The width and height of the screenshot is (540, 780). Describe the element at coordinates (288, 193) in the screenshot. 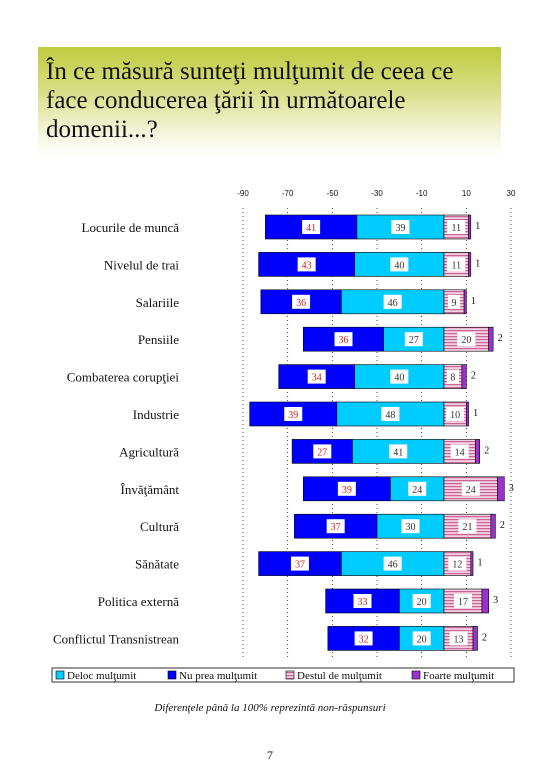

I see `x-tick-label: -70` at that location.